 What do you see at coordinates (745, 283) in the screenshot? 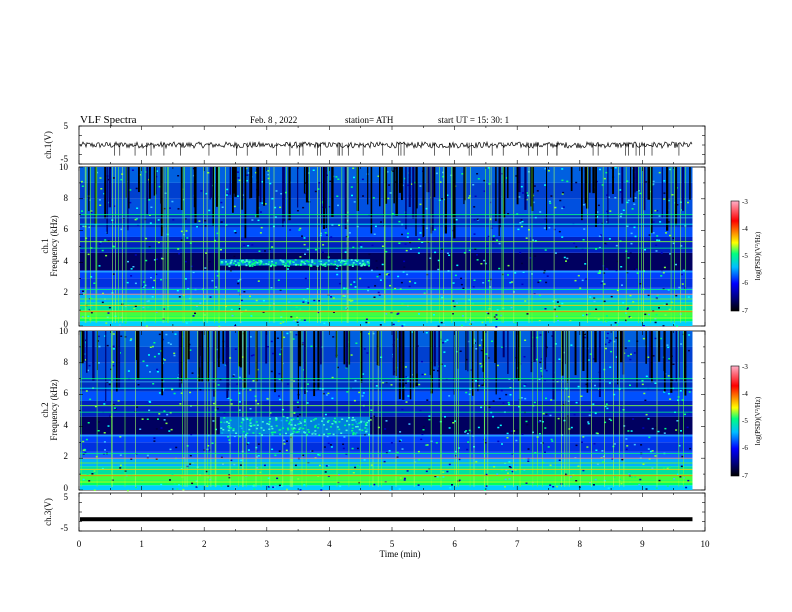
I see `ch1-colorbar-tick: -6` at bounding box center [745, 283].